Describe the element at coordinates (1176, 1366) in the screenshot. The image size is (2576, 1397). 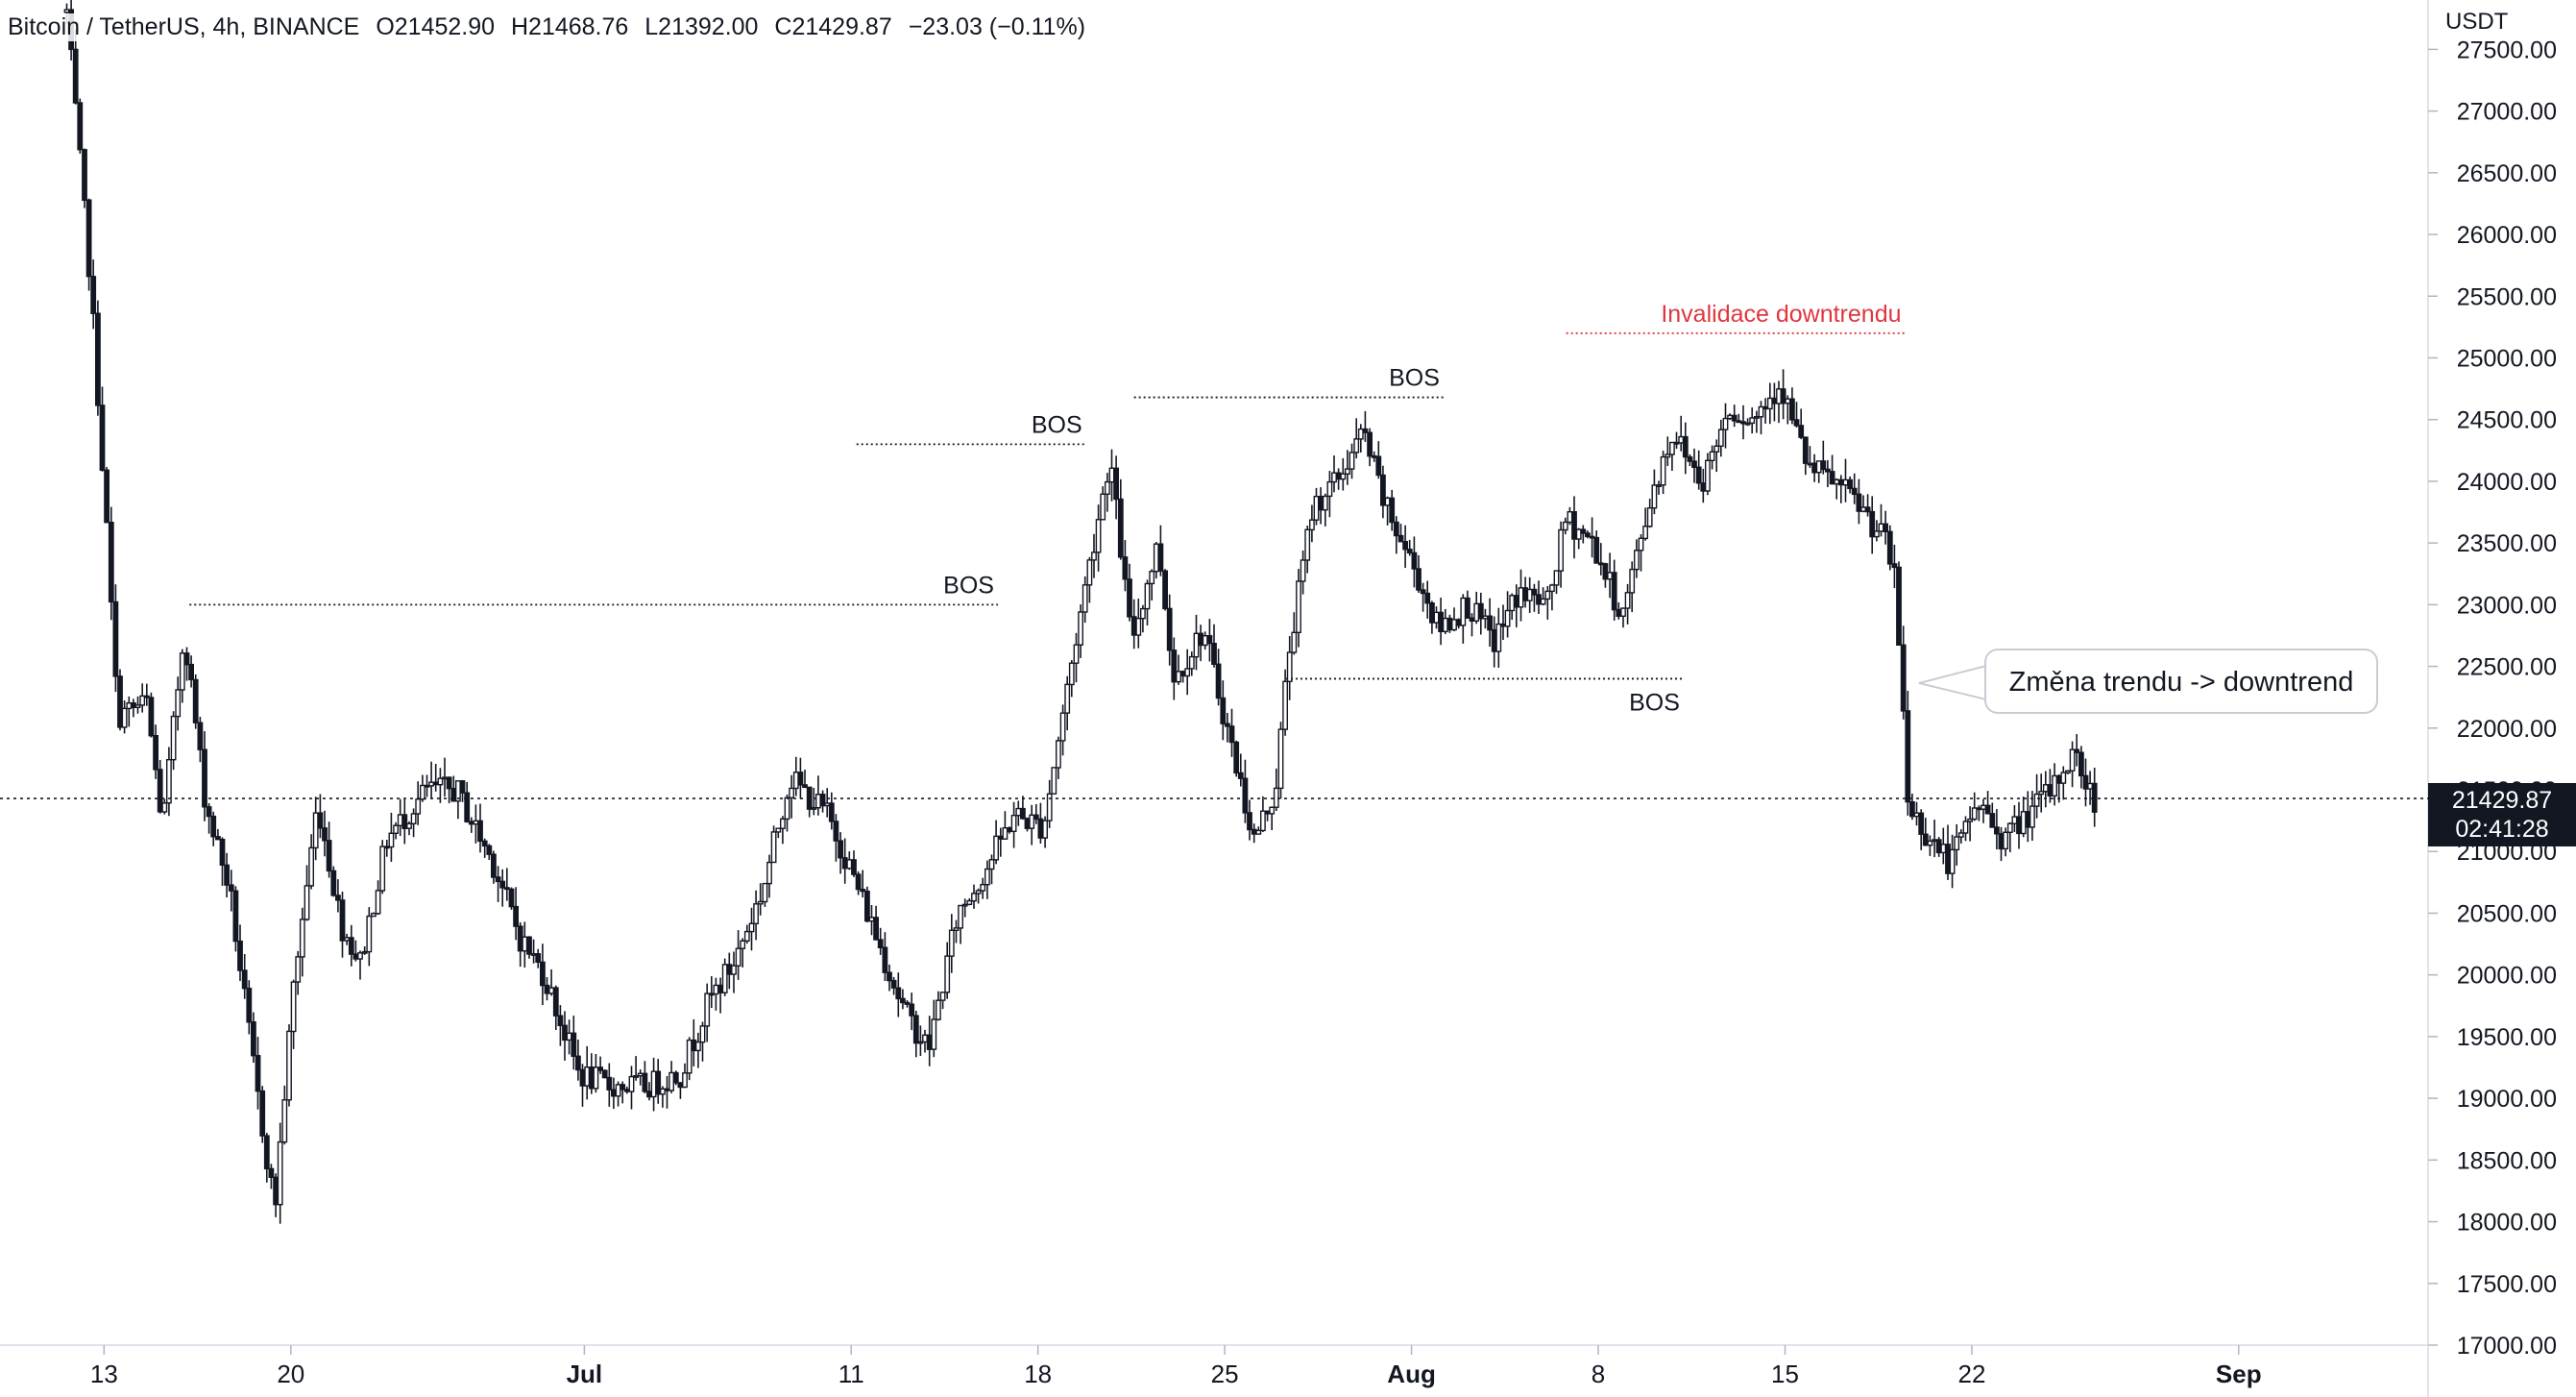
I see `time-axis: 13 20 Jul 11 18 25 Aug 8 15 22 Sep` at that location.